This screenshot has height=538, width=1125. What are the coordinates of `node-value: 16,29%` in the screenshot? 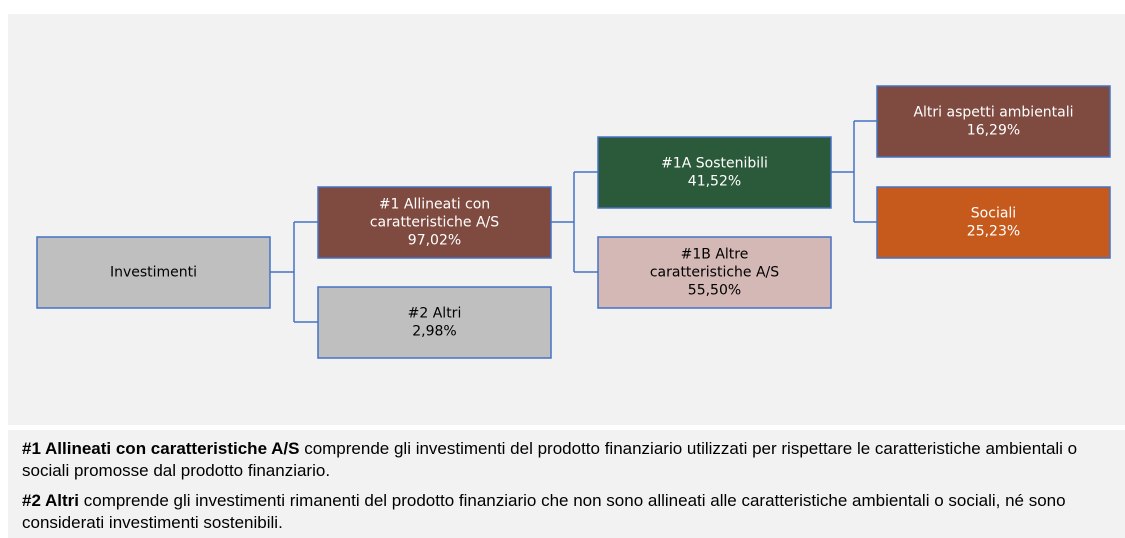 It's located at (993, 131).